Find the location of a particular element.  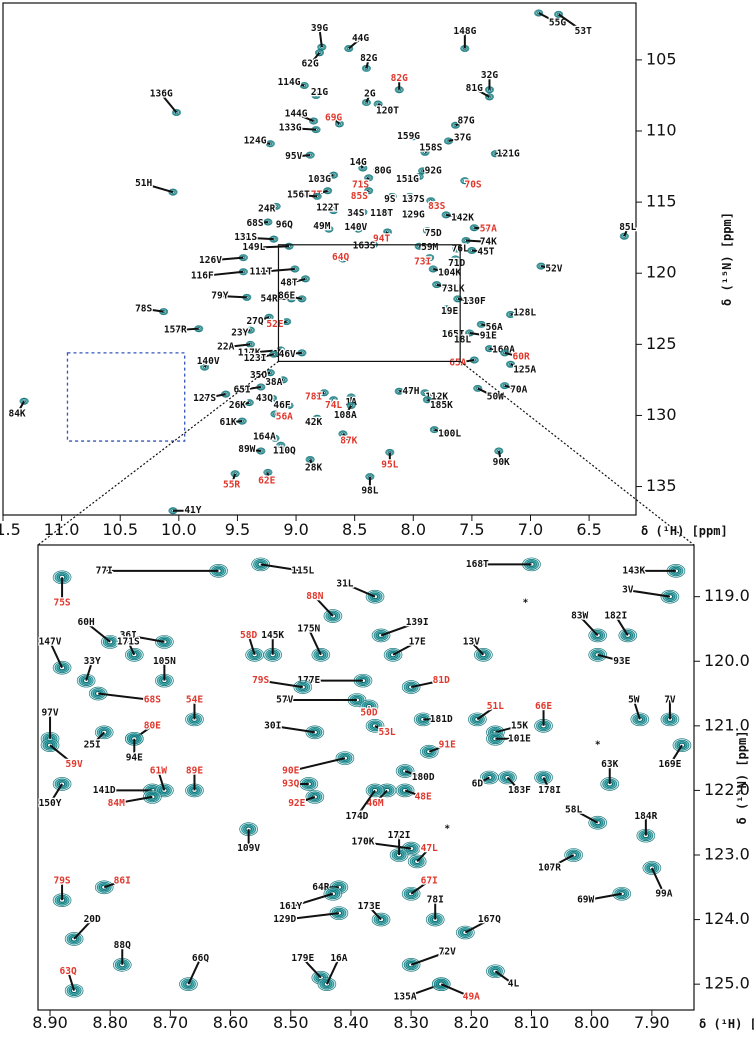

x-tick-label: 8.00 is located at coordinates (592, 1022).